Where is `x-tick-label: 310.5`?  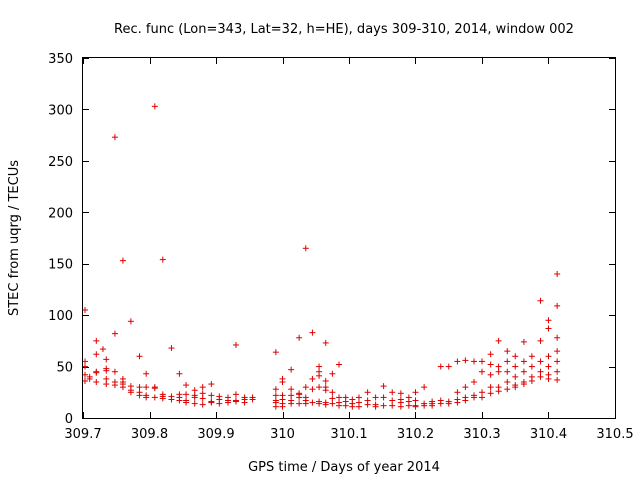
x-tick-label: 310.5 is located at coordinates (614, 434).